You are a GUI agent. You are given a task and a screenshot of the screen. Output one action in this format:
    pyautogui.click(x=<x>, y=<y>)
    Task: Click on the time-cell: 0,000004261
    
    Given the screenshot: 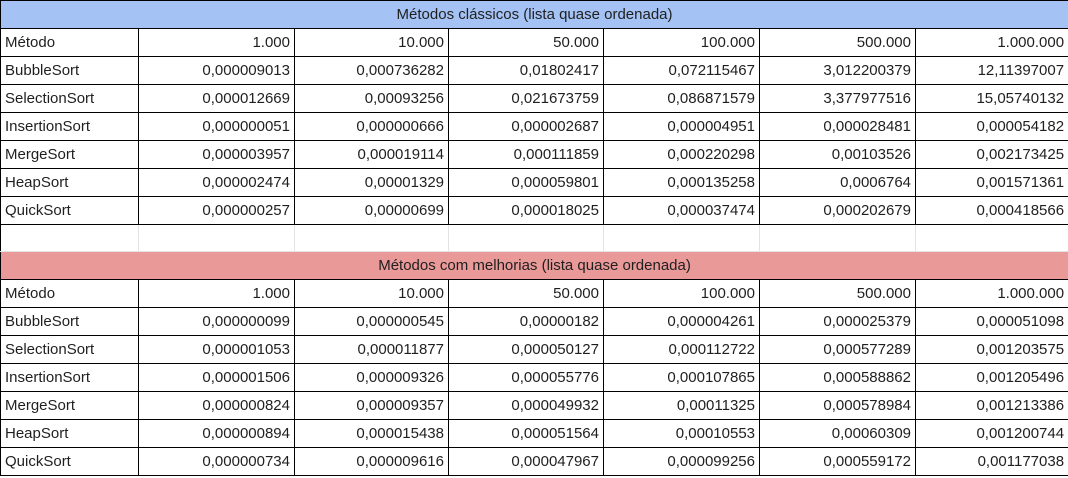 What is the action you would take?
    pyautogui.click(x=681, y=321)
    